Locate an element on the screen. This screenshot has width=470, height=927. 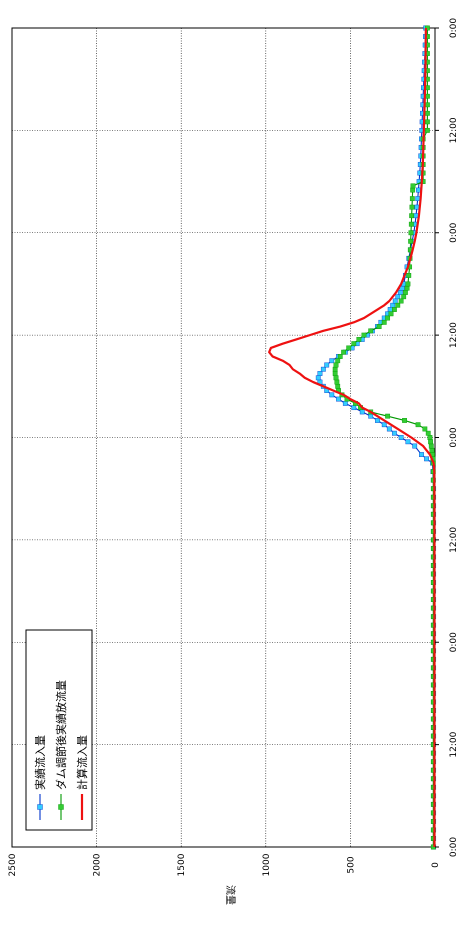
value-axis-label: 流量 is located at coordinates (230, 895).